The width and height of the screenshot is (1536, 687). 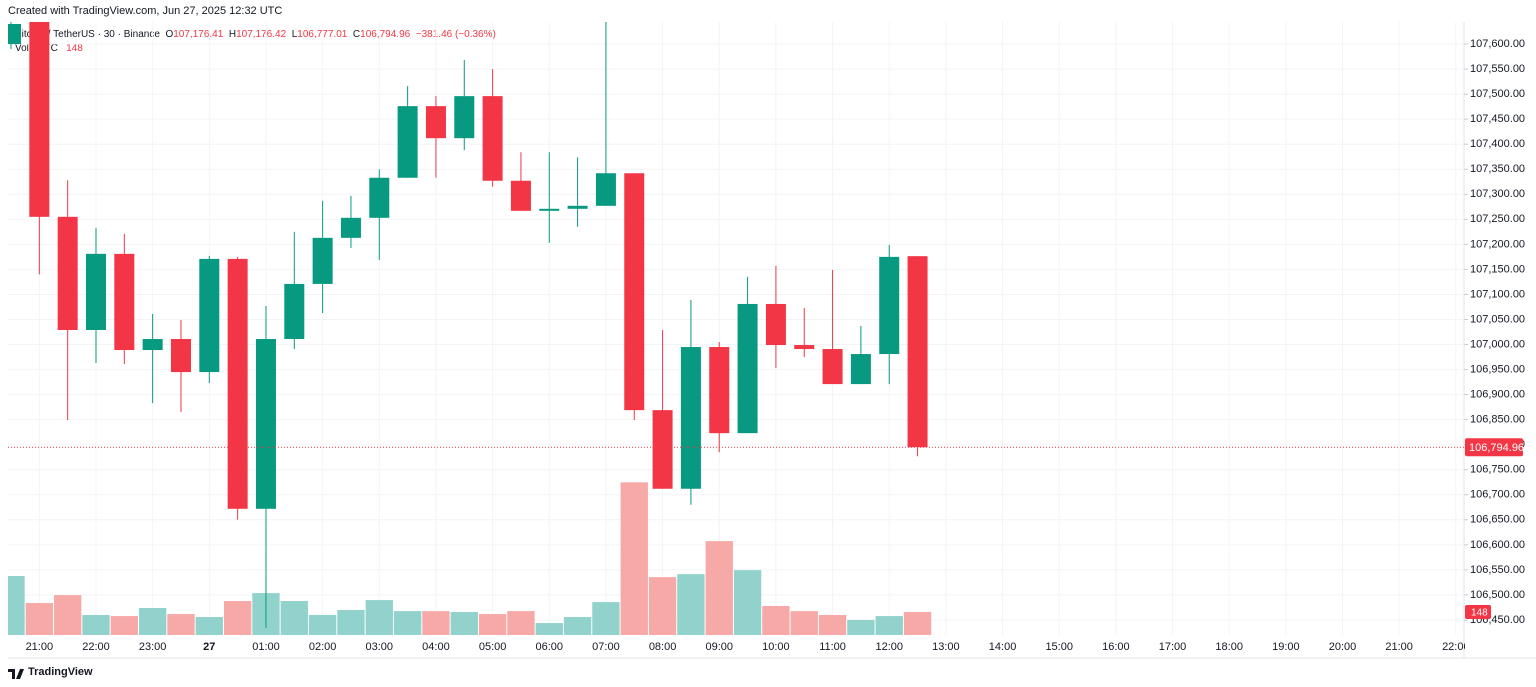 I want to click on y-tick-label: 107,250.00, so click(x=1497, y=219).